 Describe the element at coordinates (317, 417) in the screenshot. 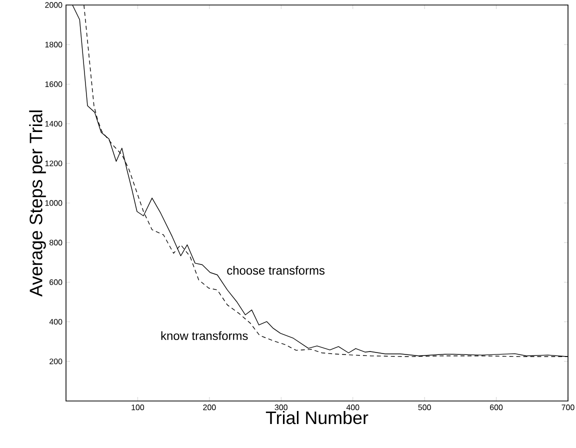

I see `x-axis-title: Trial Number` at that location.